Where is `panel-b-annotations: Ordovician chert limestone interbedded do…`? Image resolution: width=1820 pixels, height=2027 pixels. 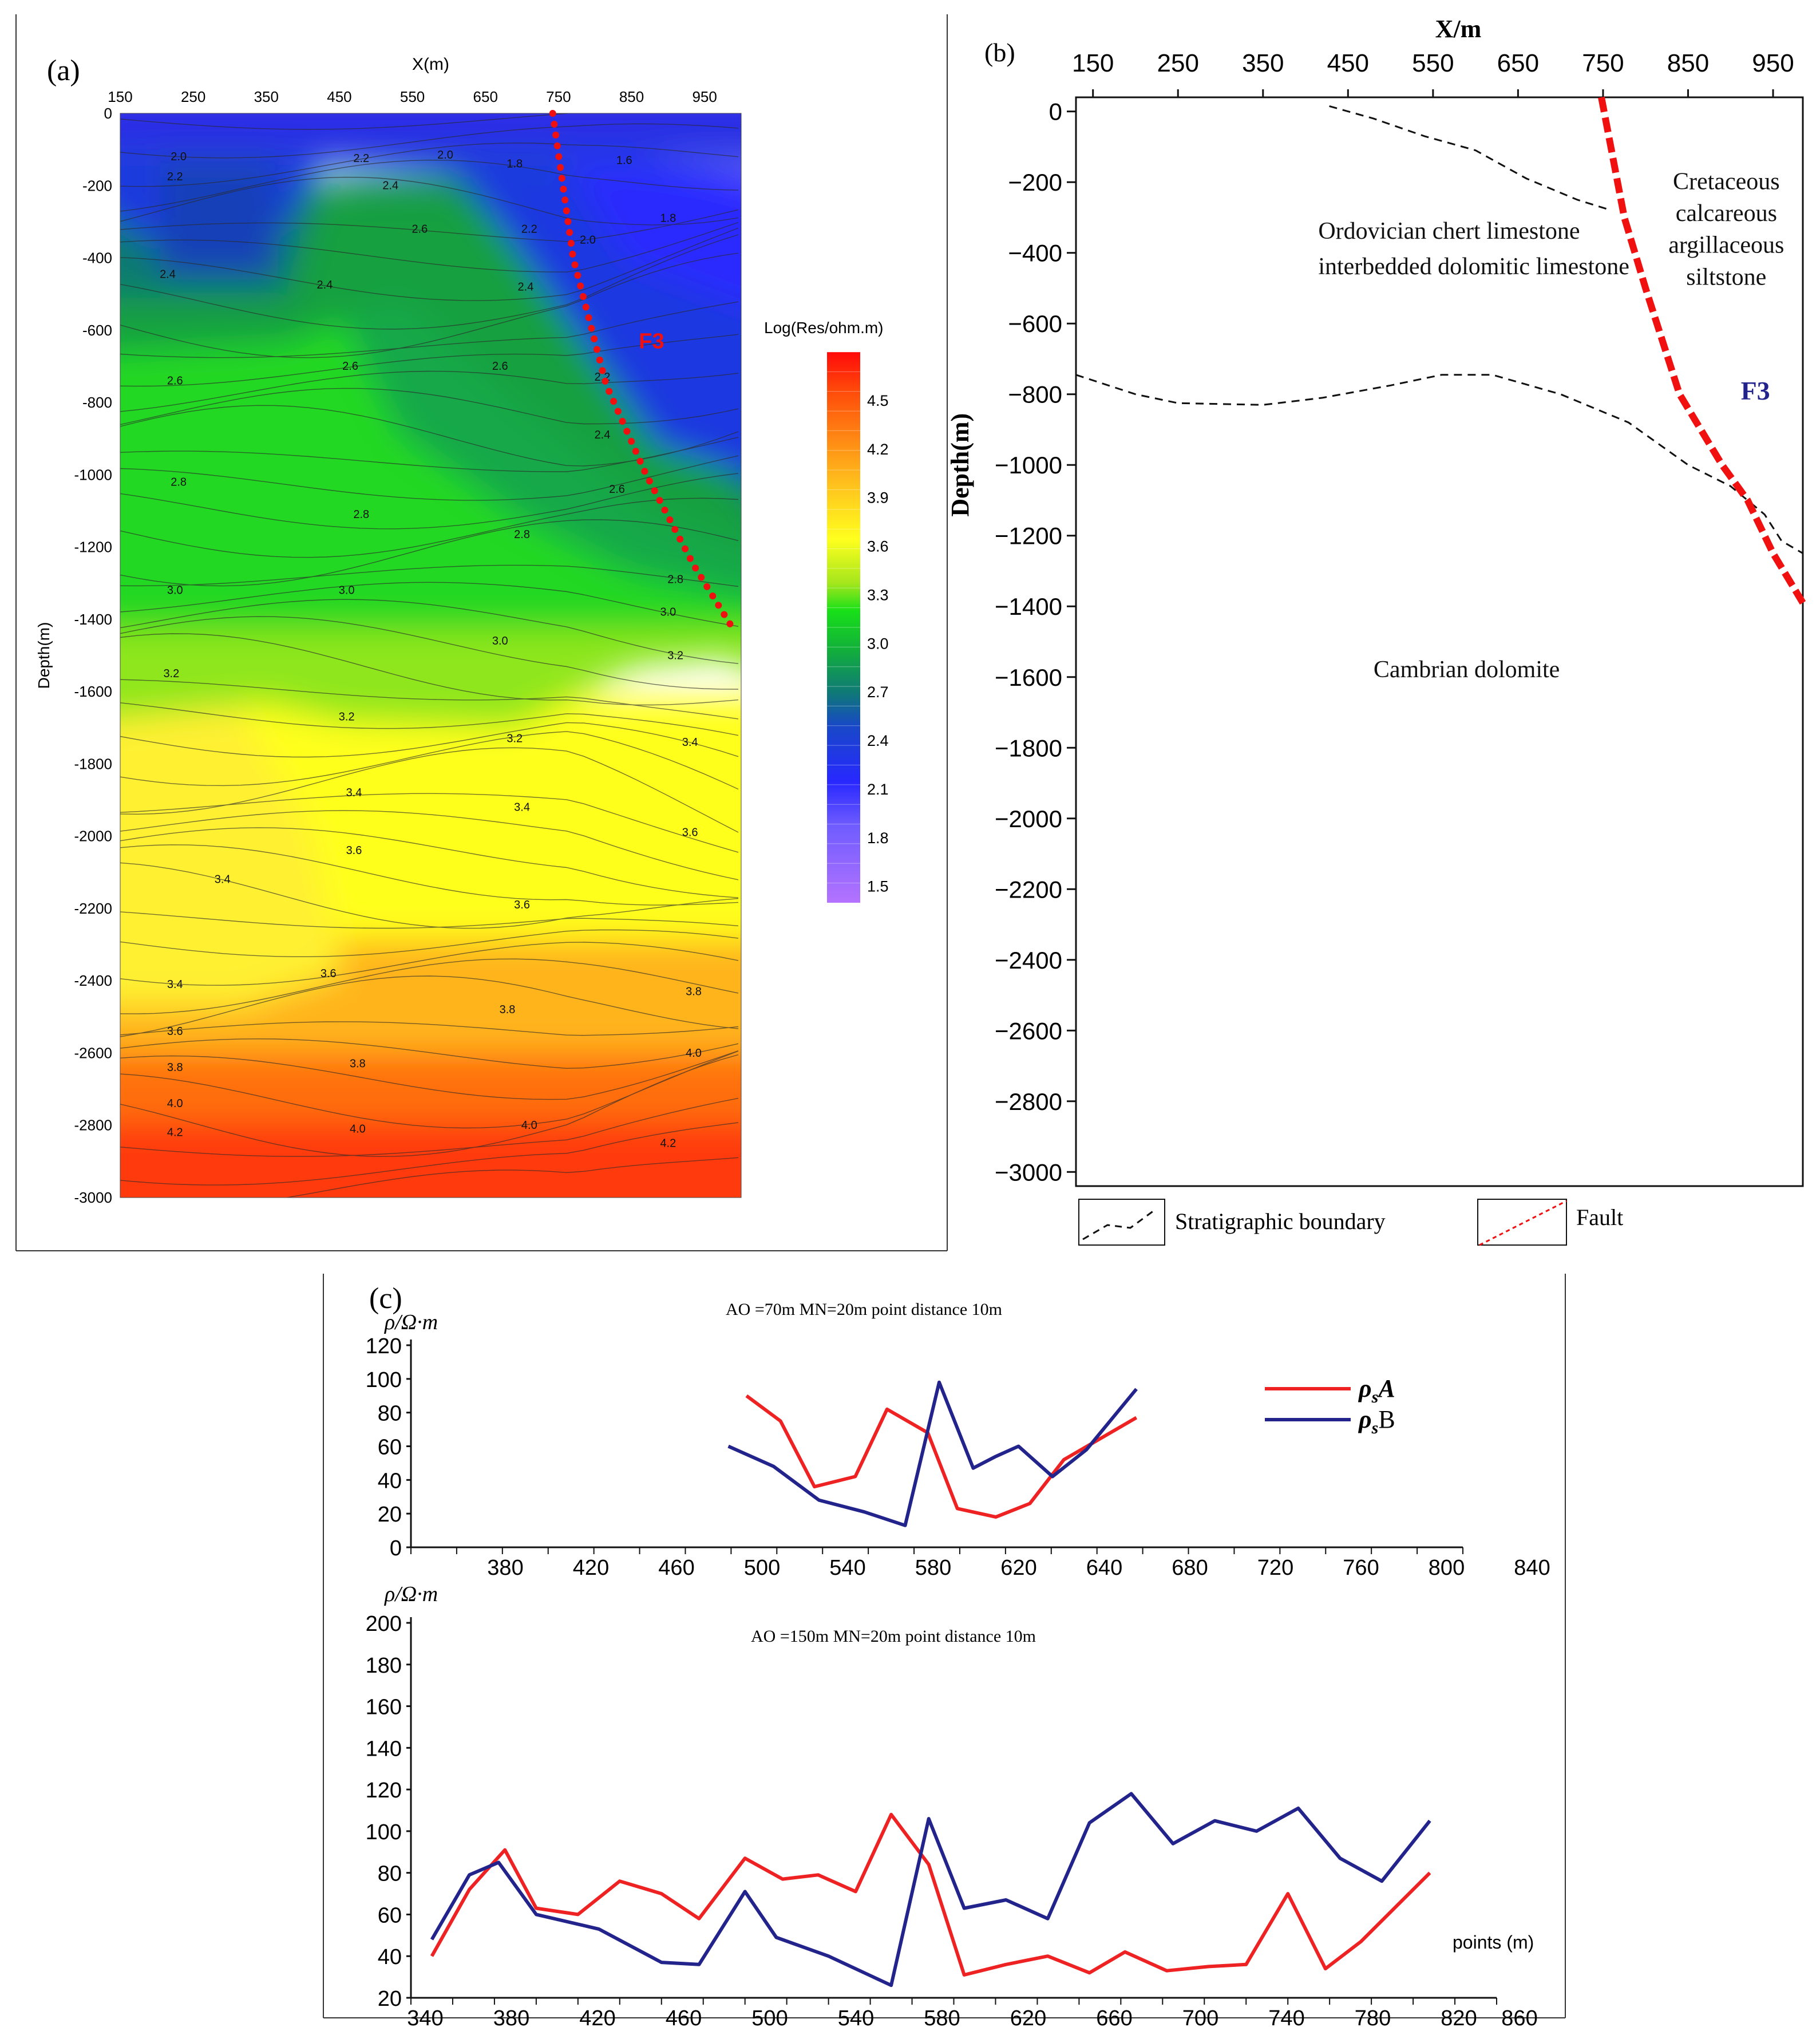
panel-b-annotations: Ordovician chert limestone interbedded do… is located at coordinates (1551, 426).